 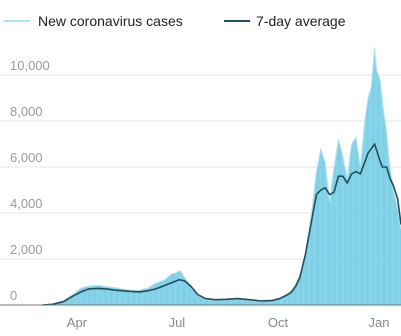 I want to click on y-tick-label: 6,000, so click(x=26, y=157).